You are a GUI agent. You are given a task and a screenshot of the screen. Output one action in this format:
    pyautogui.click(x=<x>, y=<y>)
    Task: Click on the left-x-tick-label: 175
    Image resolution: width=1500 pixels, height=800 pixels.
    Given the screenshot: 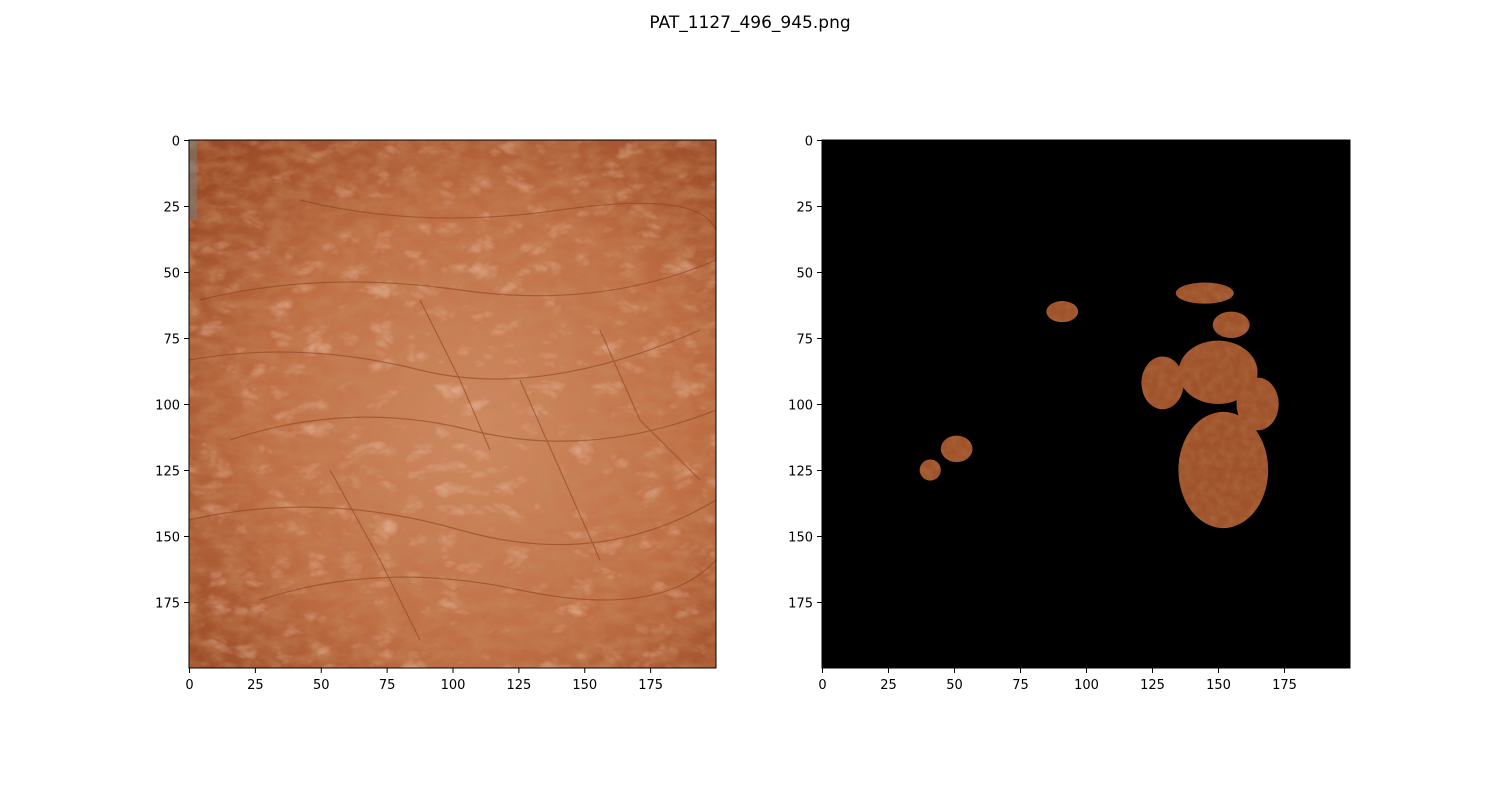 What is the action you would take?
    pyautogui.click(x=650, y=685)
    